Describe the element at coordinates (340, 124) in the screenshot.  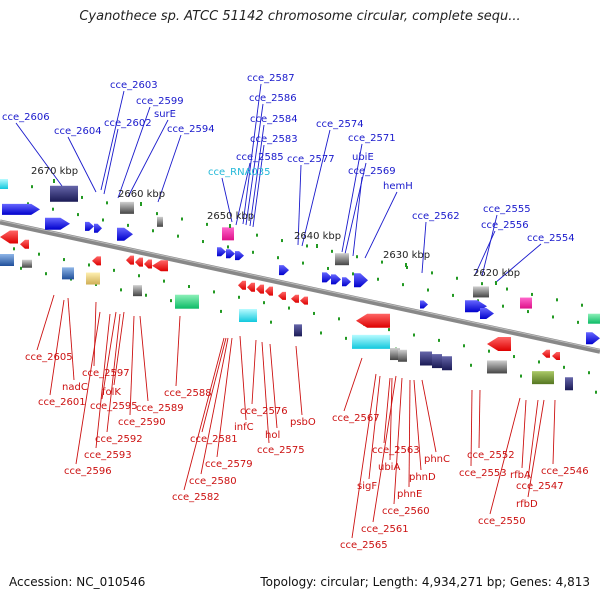
I see `forward-gene-label: cce_2574` at that location.